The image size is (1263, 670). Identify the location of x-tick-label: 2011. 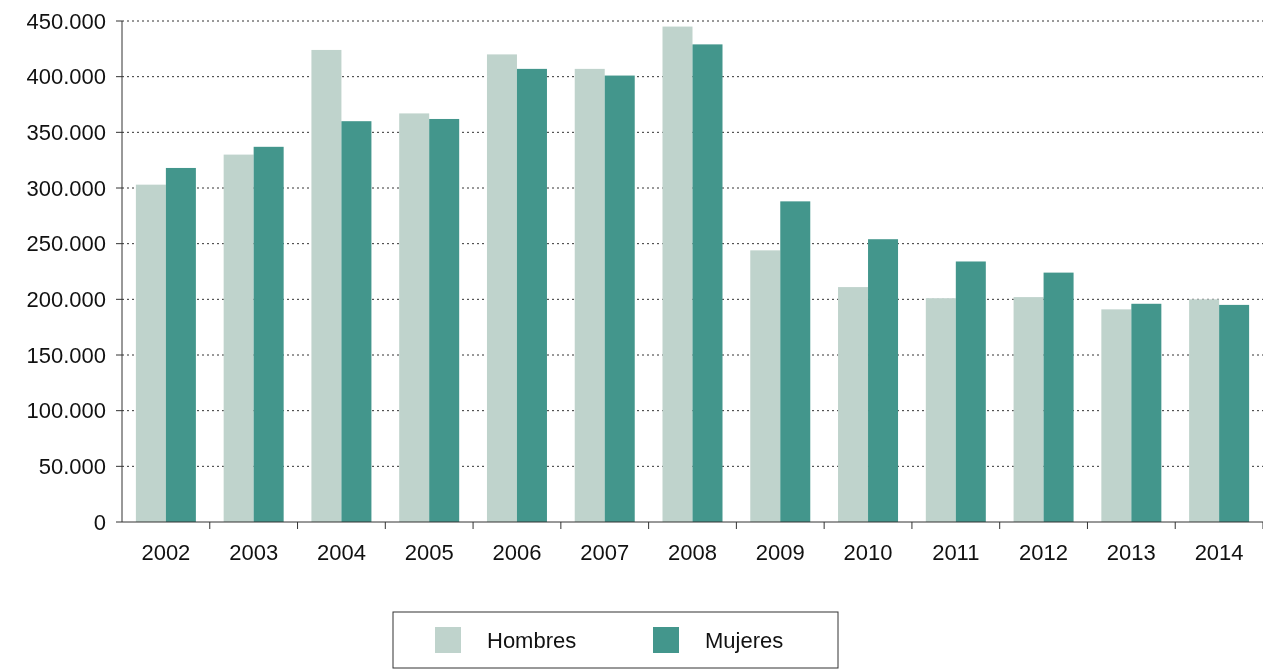
(956, 552).